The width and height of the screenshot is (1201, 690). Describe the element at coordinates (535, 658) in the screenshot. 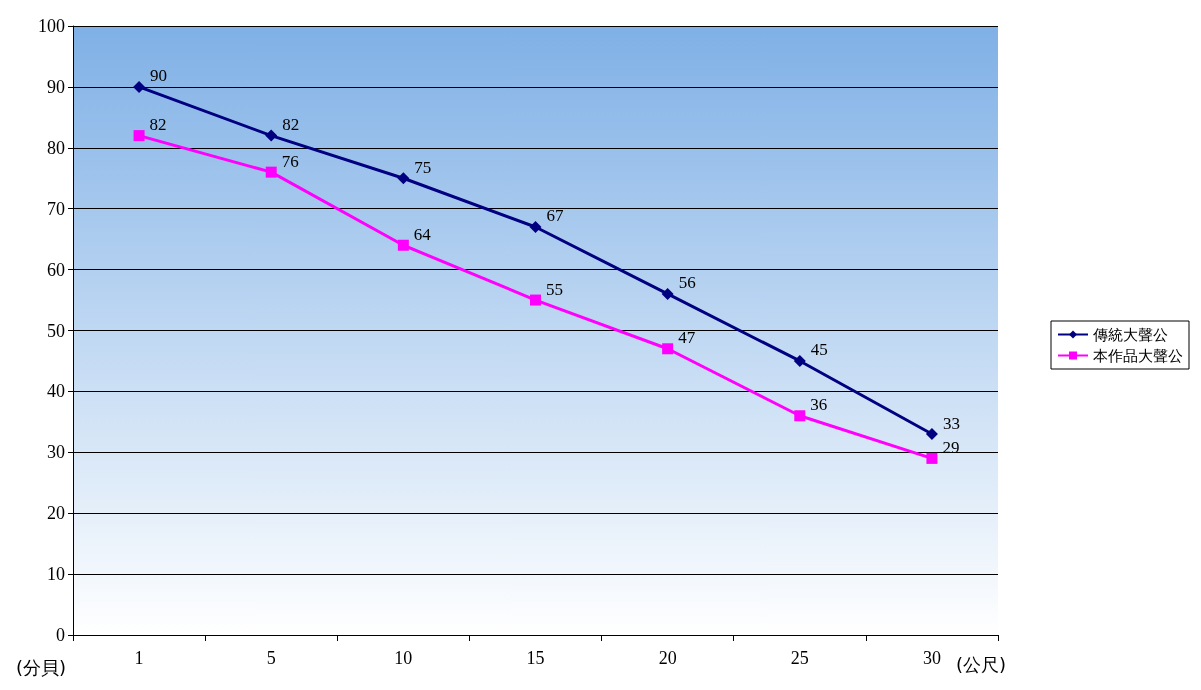

I see `x-tick-label: 15` at that location.